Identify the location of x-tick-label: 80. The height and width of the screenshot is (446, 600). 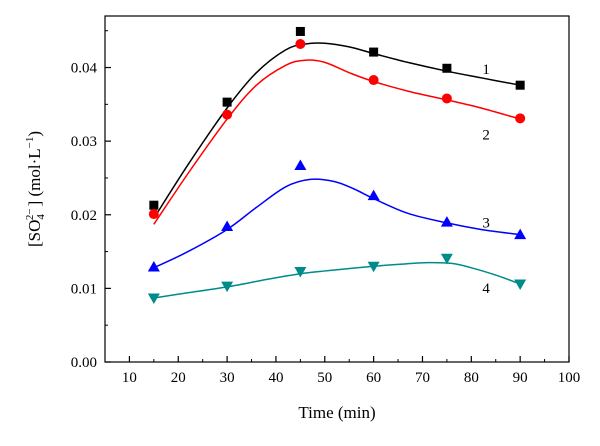
(471, 378).